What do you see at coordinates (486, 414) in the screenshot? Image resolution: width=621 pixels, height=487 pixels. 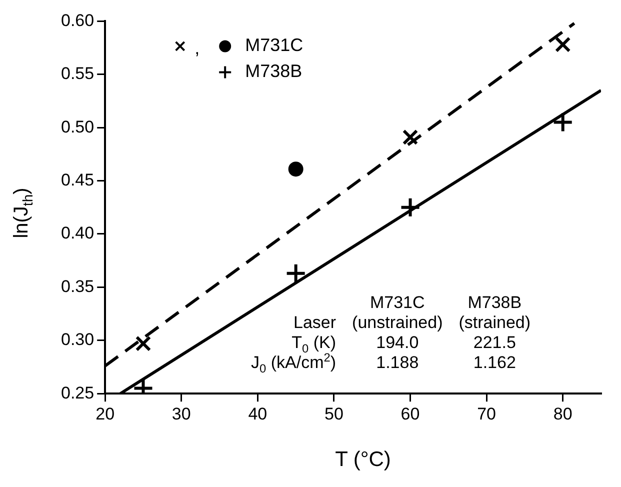 I see `x-tick-label: 70` at bounding box center [486, 414].